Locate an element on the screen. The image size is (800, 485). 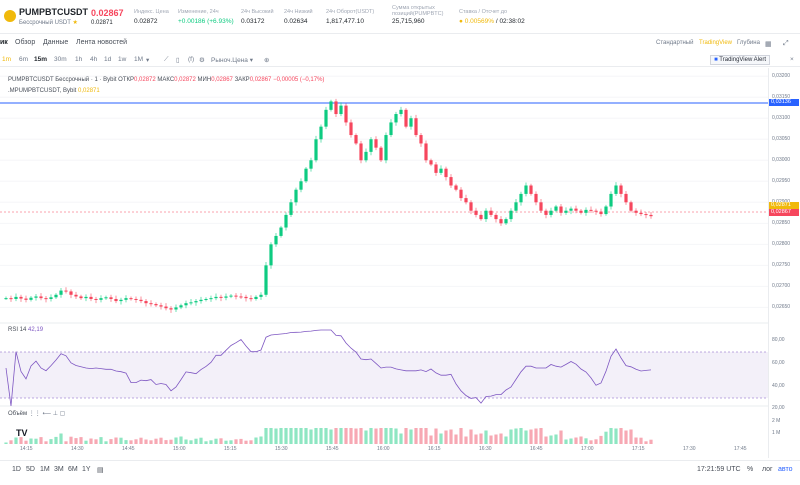
view-tradingview: TradingView is located at coordinates (716, 43).